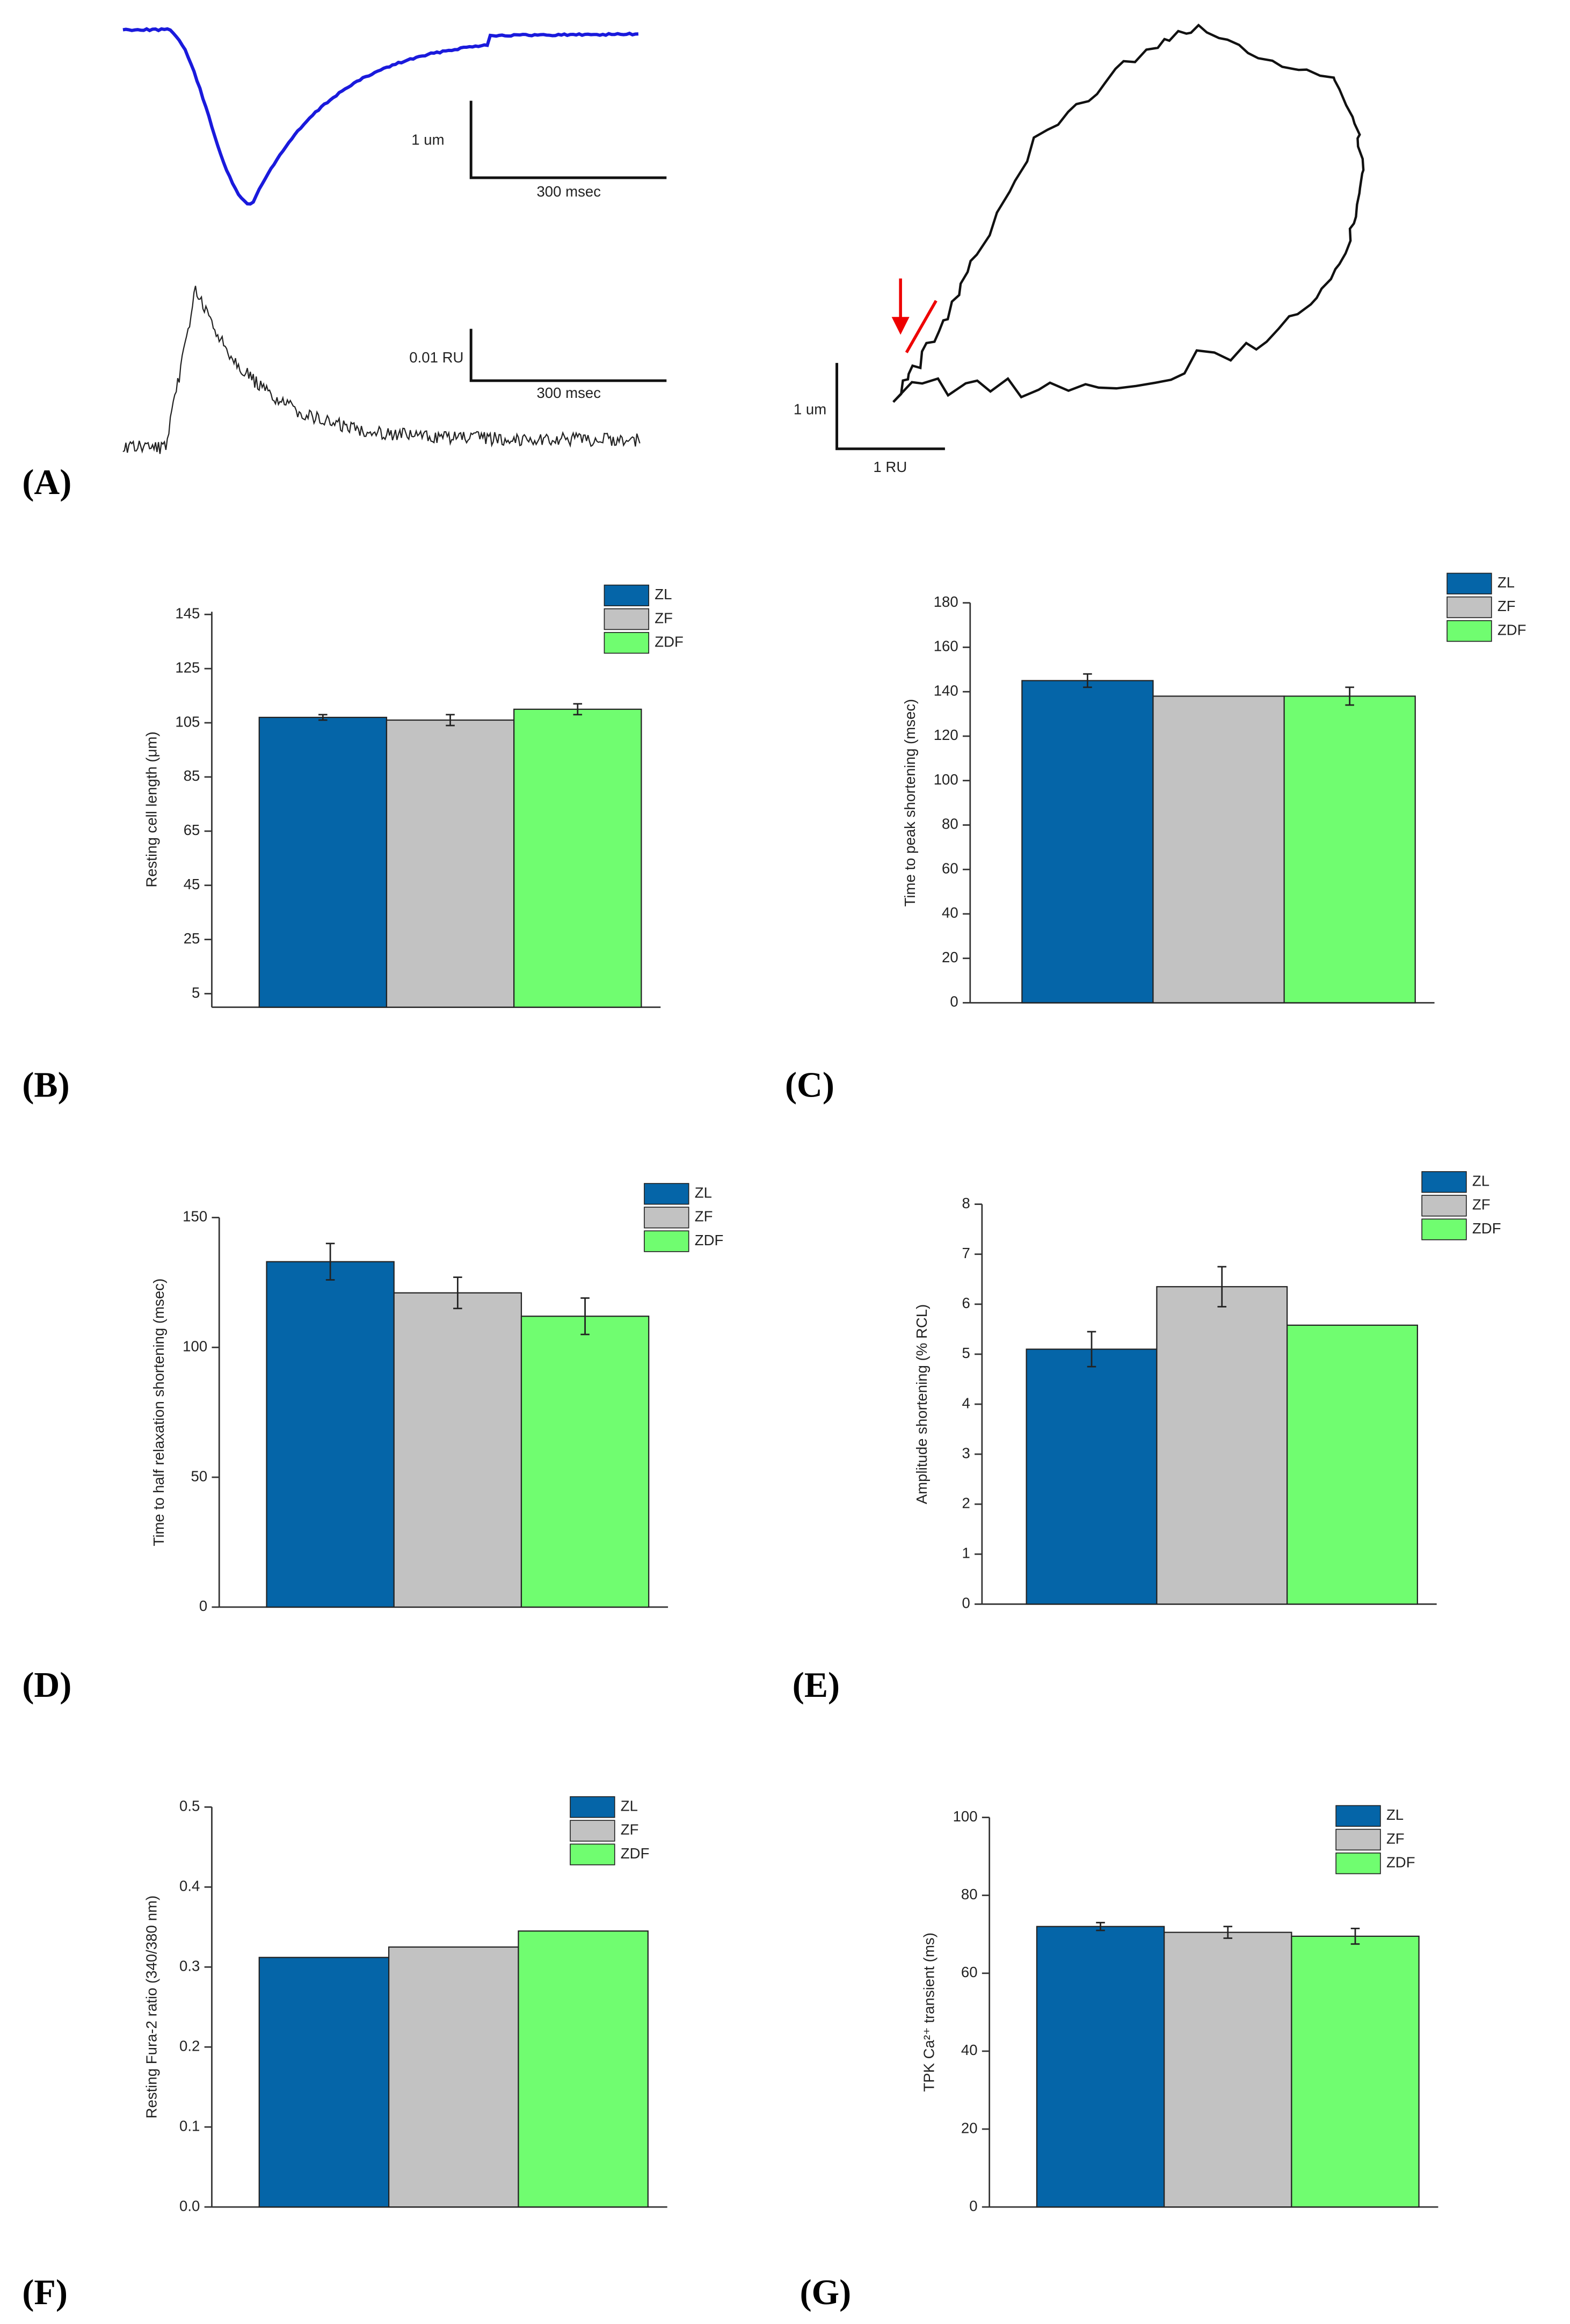 This screenshot has width=1570, height=2324. I want to click on panel-label: (E), so click(816, 1686).